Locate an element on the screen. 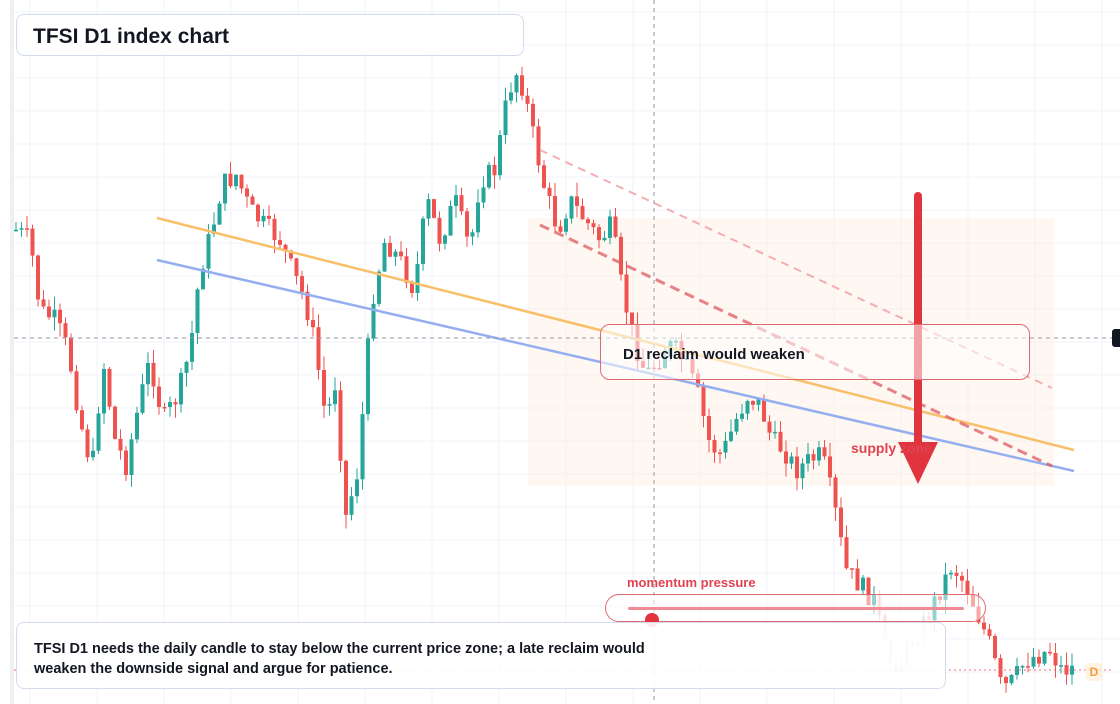 The image size is (1120, 704). down-arrow-head is located at coordinates (918, 463).